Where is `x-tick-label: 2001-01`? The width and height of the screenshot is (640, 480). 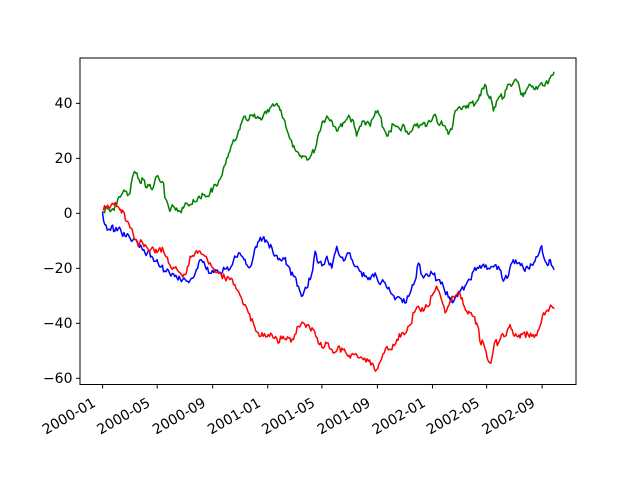
x-tick-label: 2001-01 is located at coordinates (234, 416).